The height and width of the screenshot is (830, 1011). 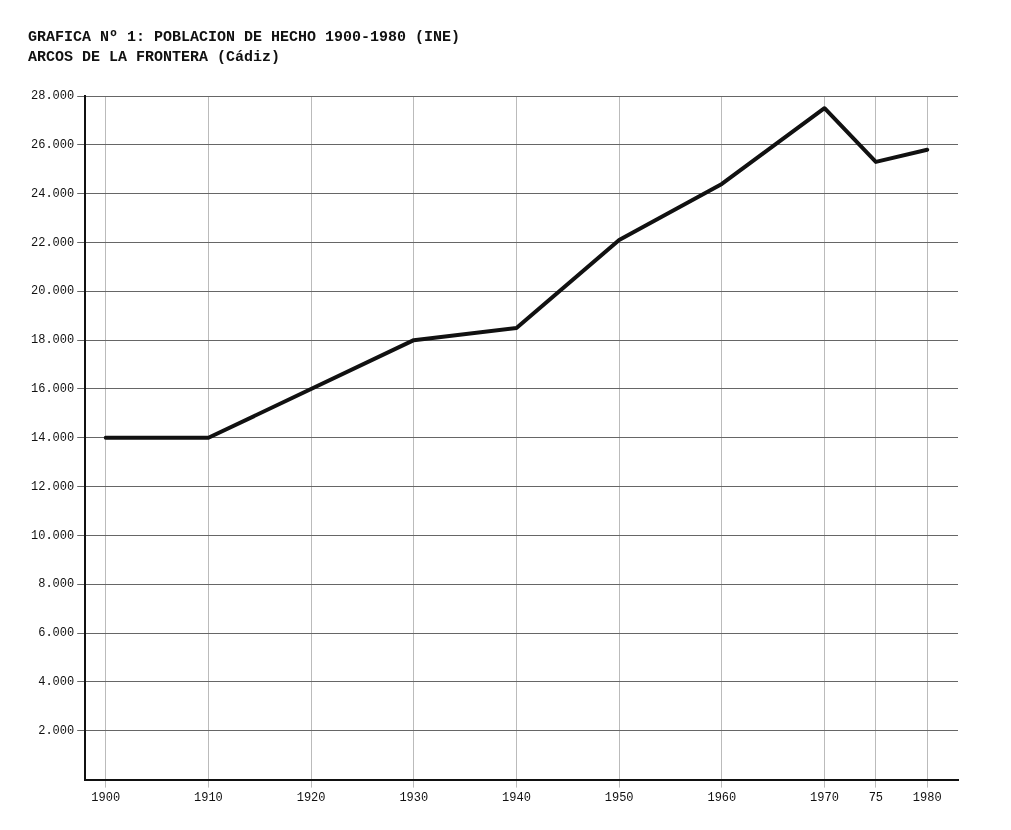 What do you see at coordinates (106, 797) in the screenshot?
I see `x-tick-label: 1900` at bounding box center [106, 797].